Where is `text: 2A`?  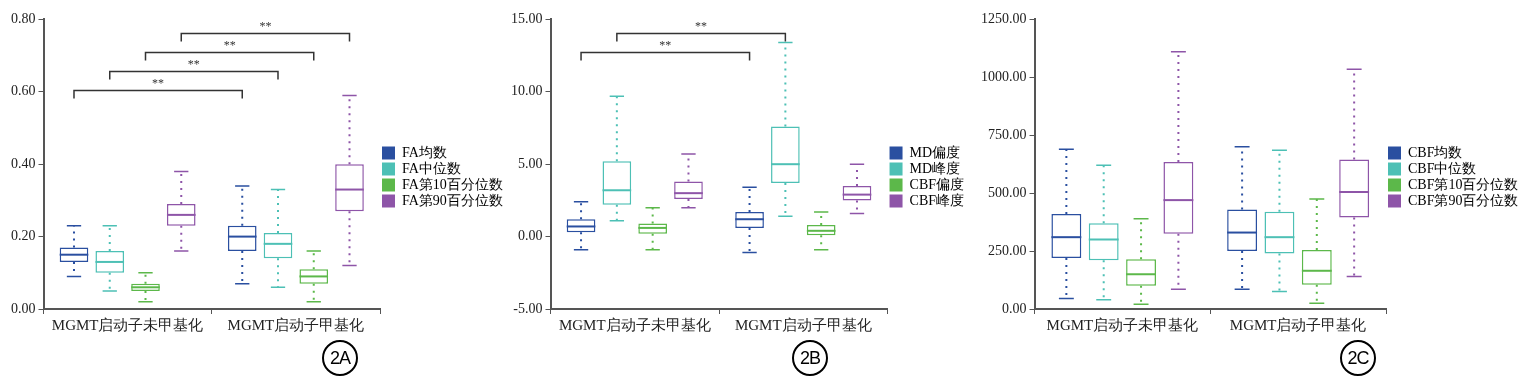 text: 2A is located at coordinates (340, 358).